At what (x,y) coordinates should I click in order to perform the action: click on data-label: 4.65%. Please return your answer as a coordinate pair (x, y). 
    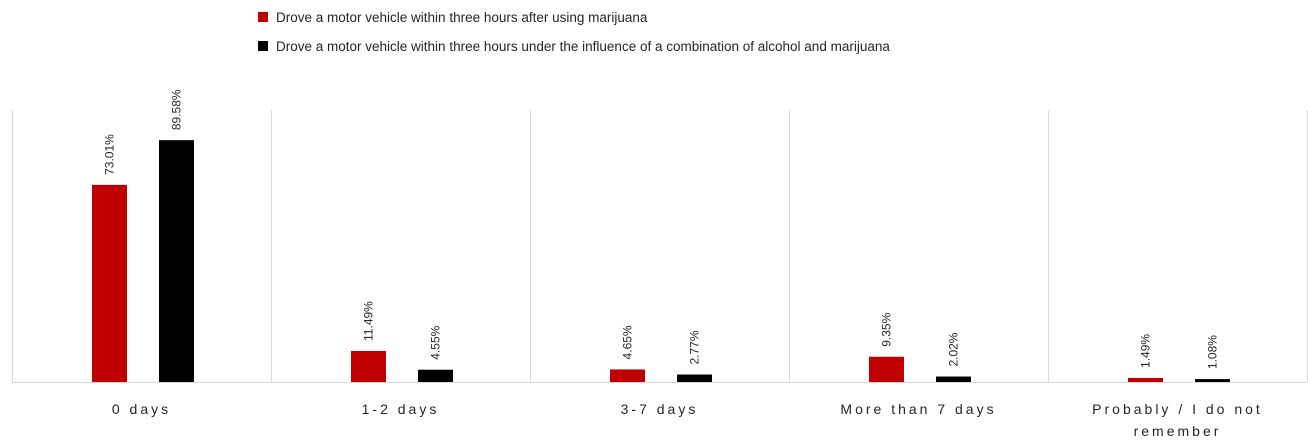
    Looking at the image, I should click on (628, 342).